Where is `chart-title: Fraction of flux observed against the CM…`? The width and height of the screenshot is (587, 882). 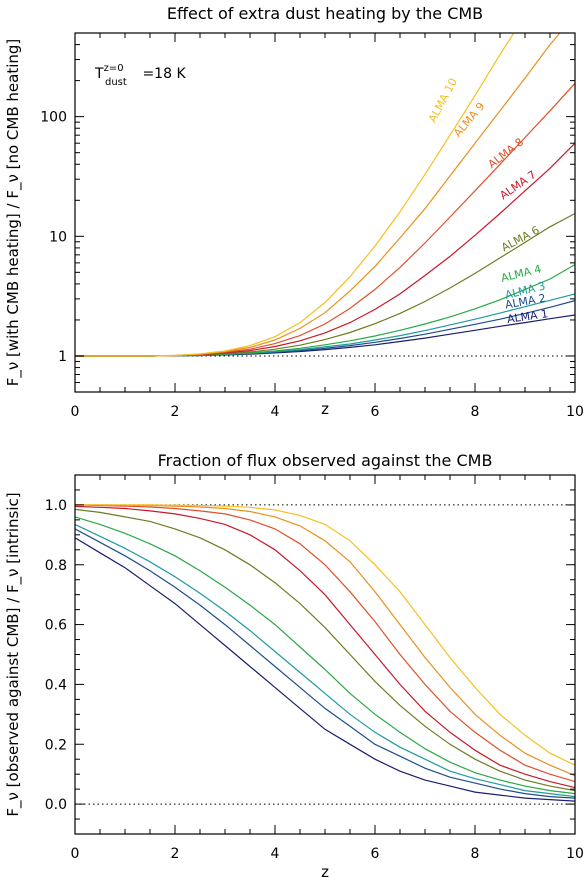 chart-title: Fraction of flux observed against the CM… is located at coordinates (325, 460).